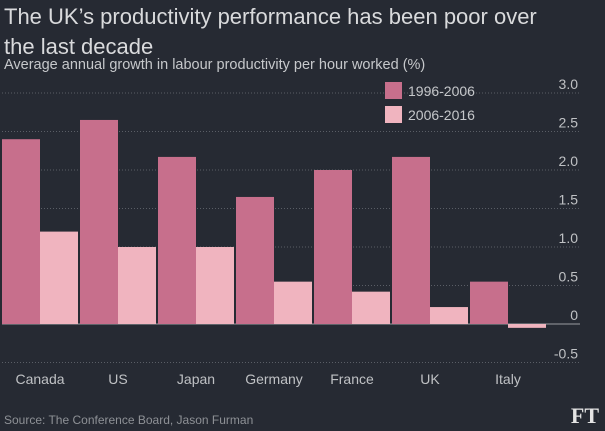  I want to click on bar-japan-1996-2006, so click(177, 240).